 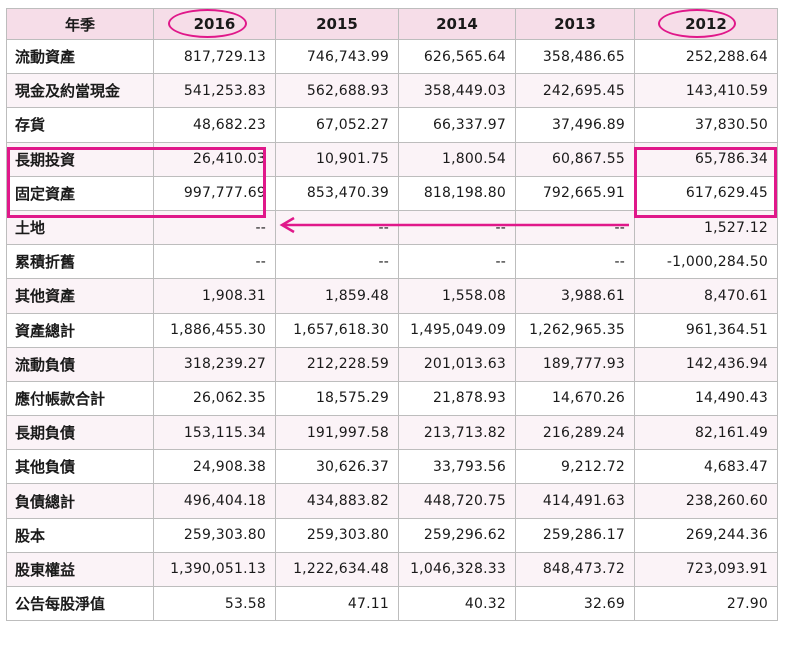 I want to click on value-cell: 1,859.48, so click(x=337, y=296).